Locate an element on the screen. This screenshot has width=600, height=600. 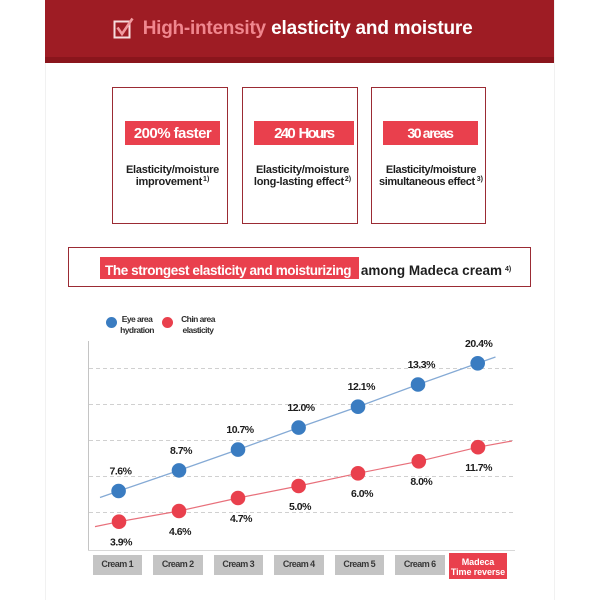
svg-text: 6.0% is located at coordinates (362, 494).